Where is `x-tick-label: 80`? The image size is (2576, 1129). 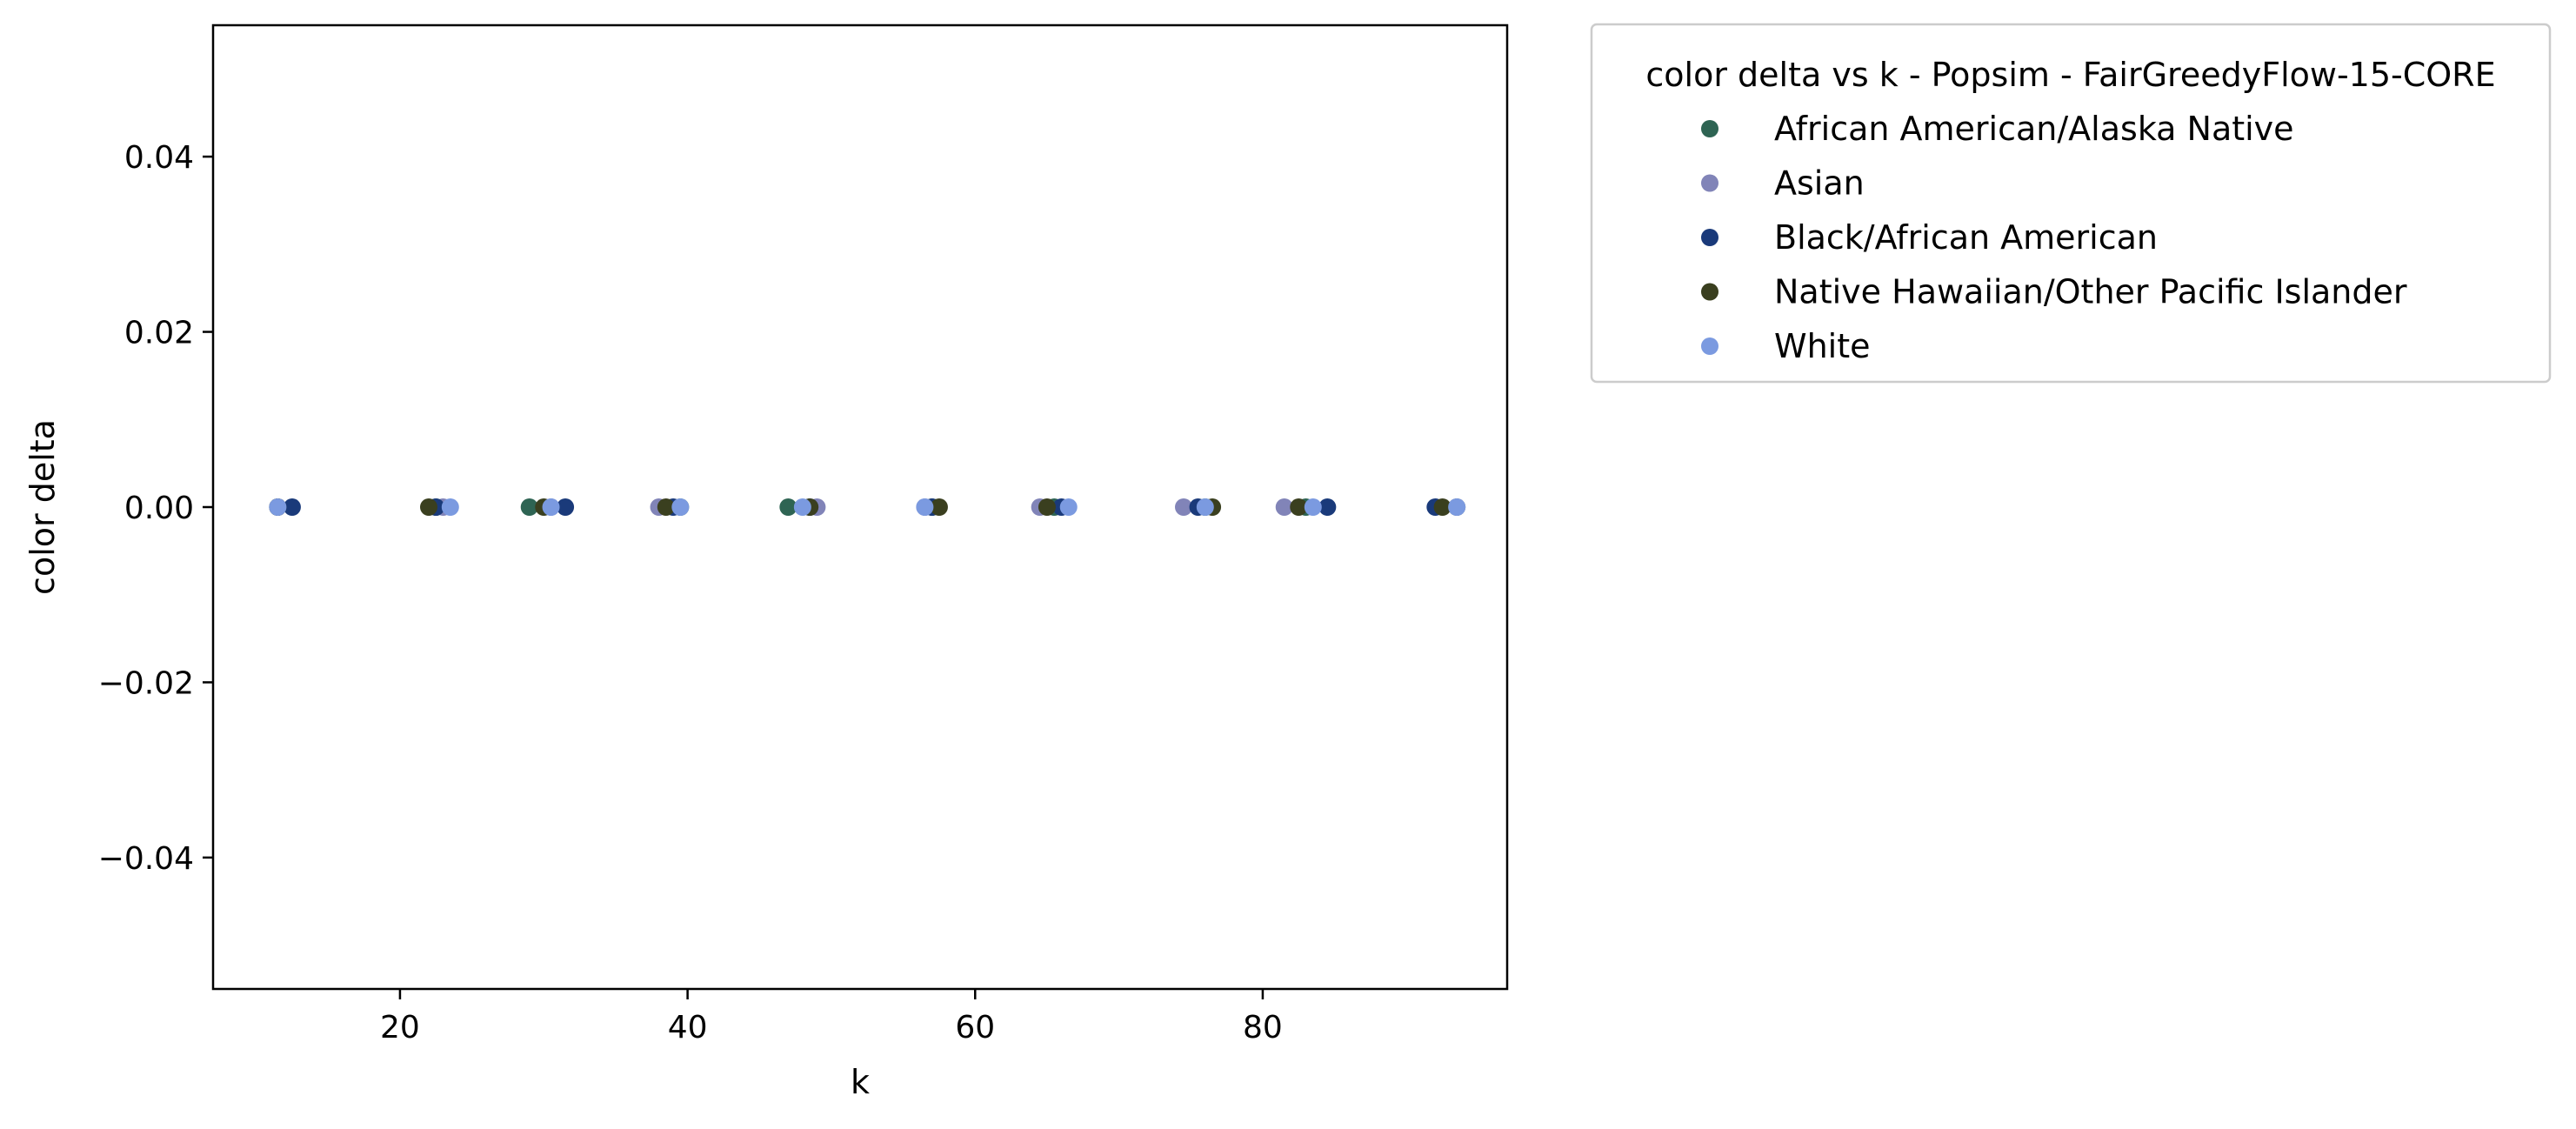 x-tick-label: 80 is located at coordinates (1263, 1028).